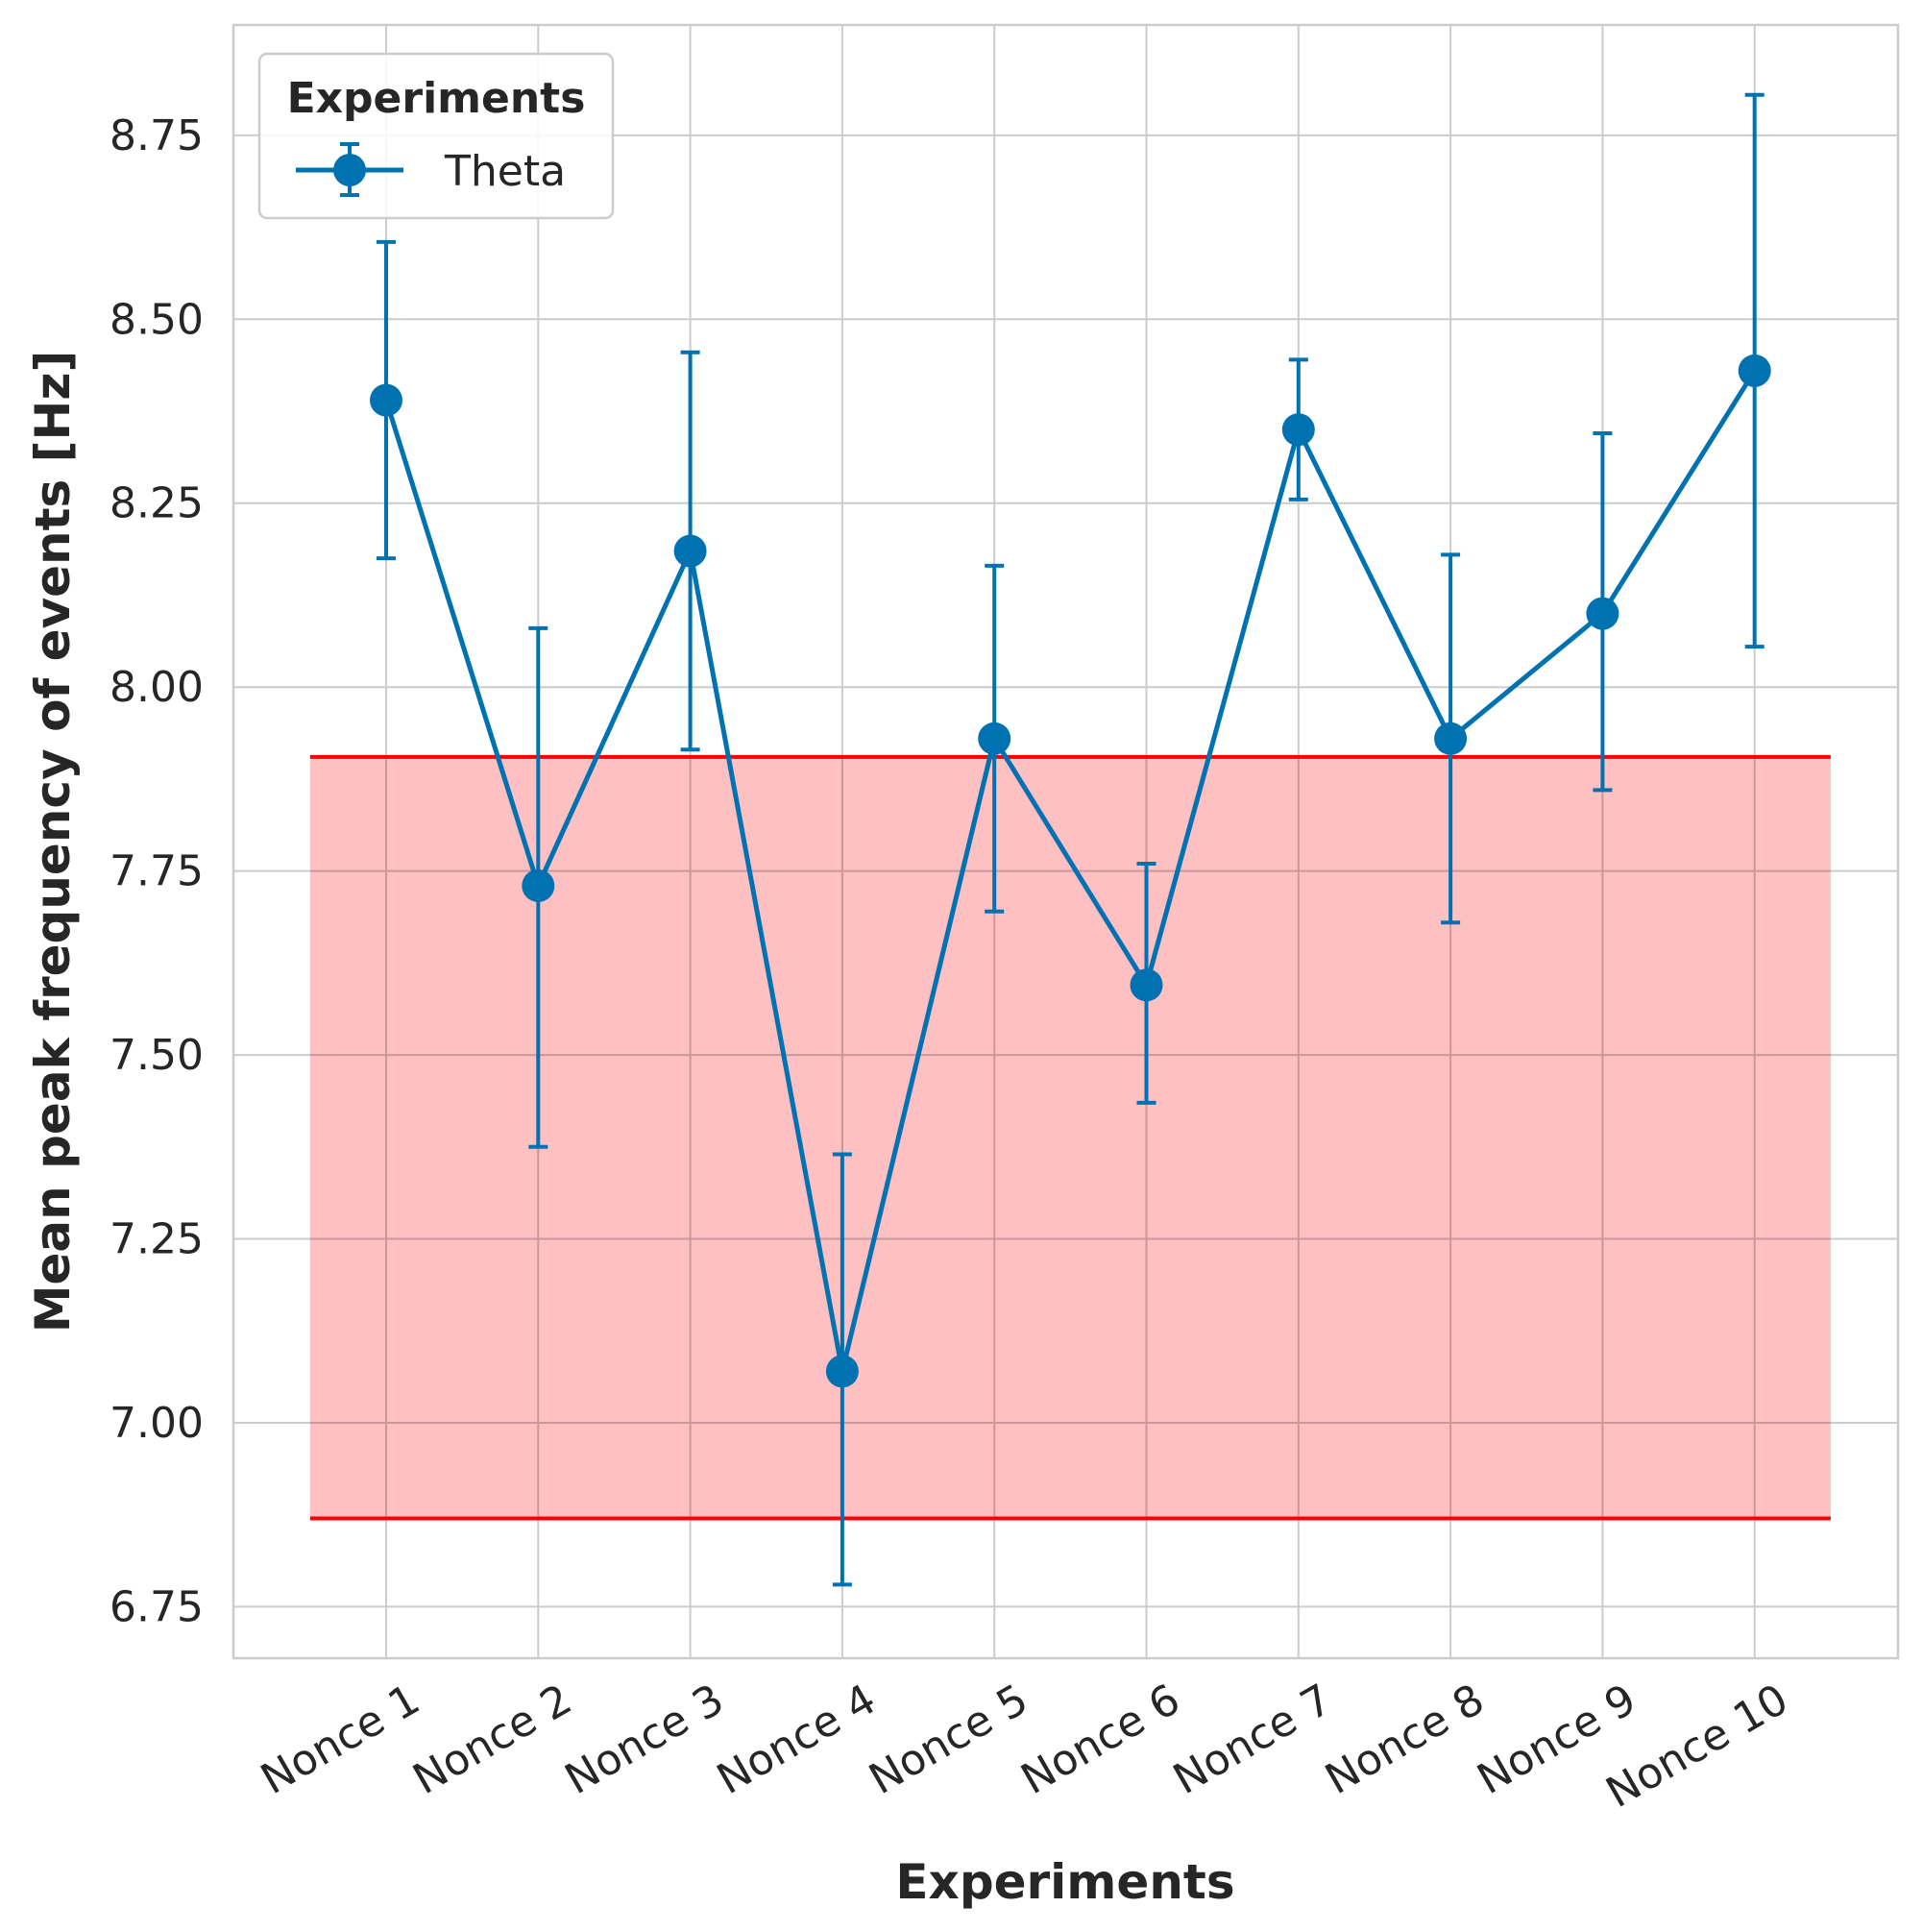 The width and height of the screenshot is (1923, 1932). I want to click on legend-marker, so click(349, 169).